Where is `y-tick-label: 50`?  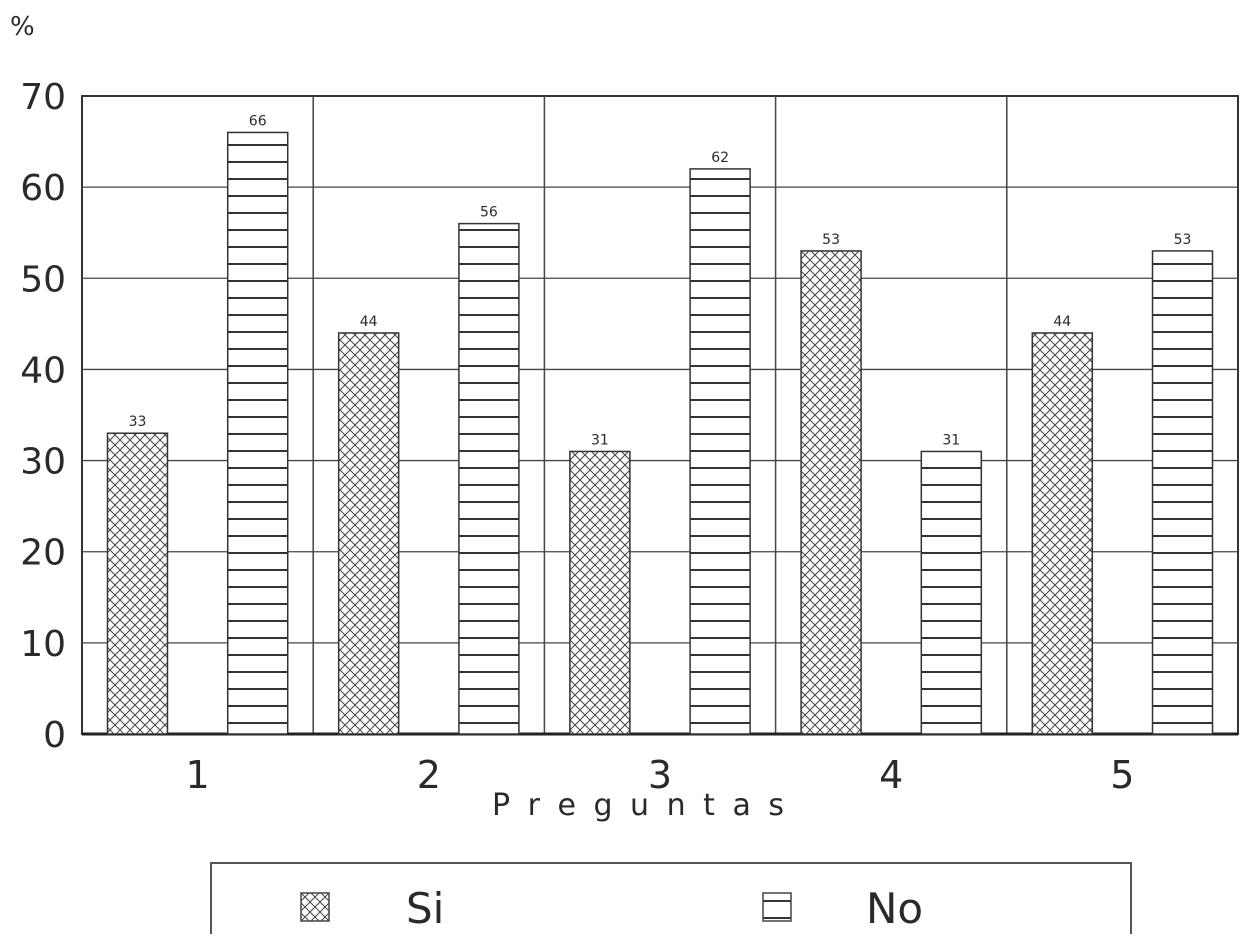 y-tick-label: 50 is located at coordinates (43, 279).